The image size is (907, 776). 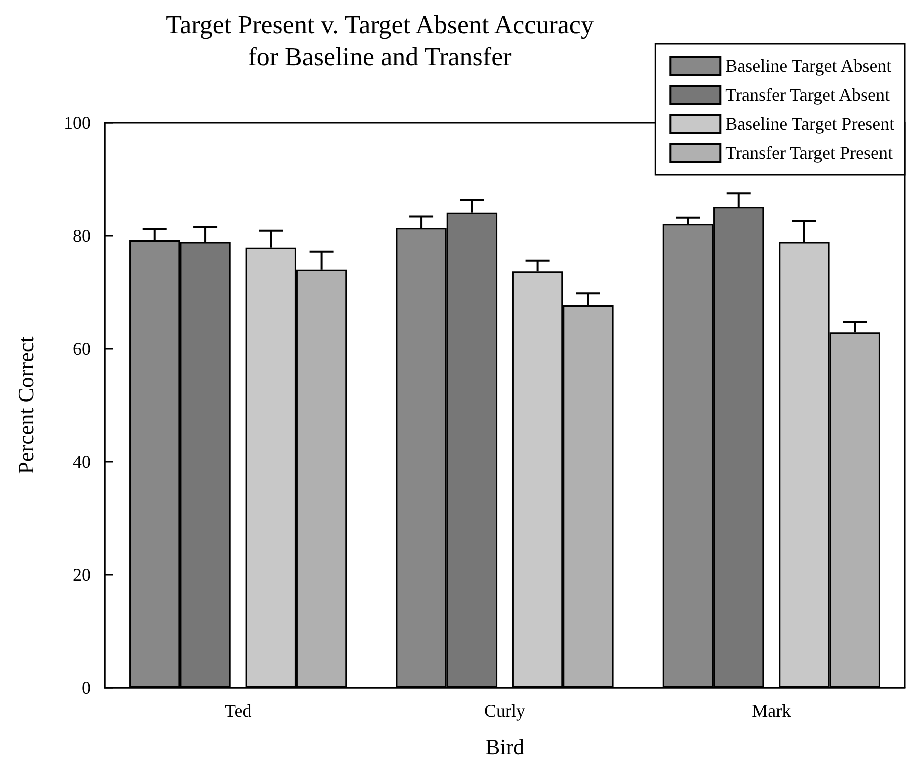 What do you see at coordinates (809, 66) in the screenshot?
I see `legend-label: Baseline Target Absent` at bounding box center [809, 66].